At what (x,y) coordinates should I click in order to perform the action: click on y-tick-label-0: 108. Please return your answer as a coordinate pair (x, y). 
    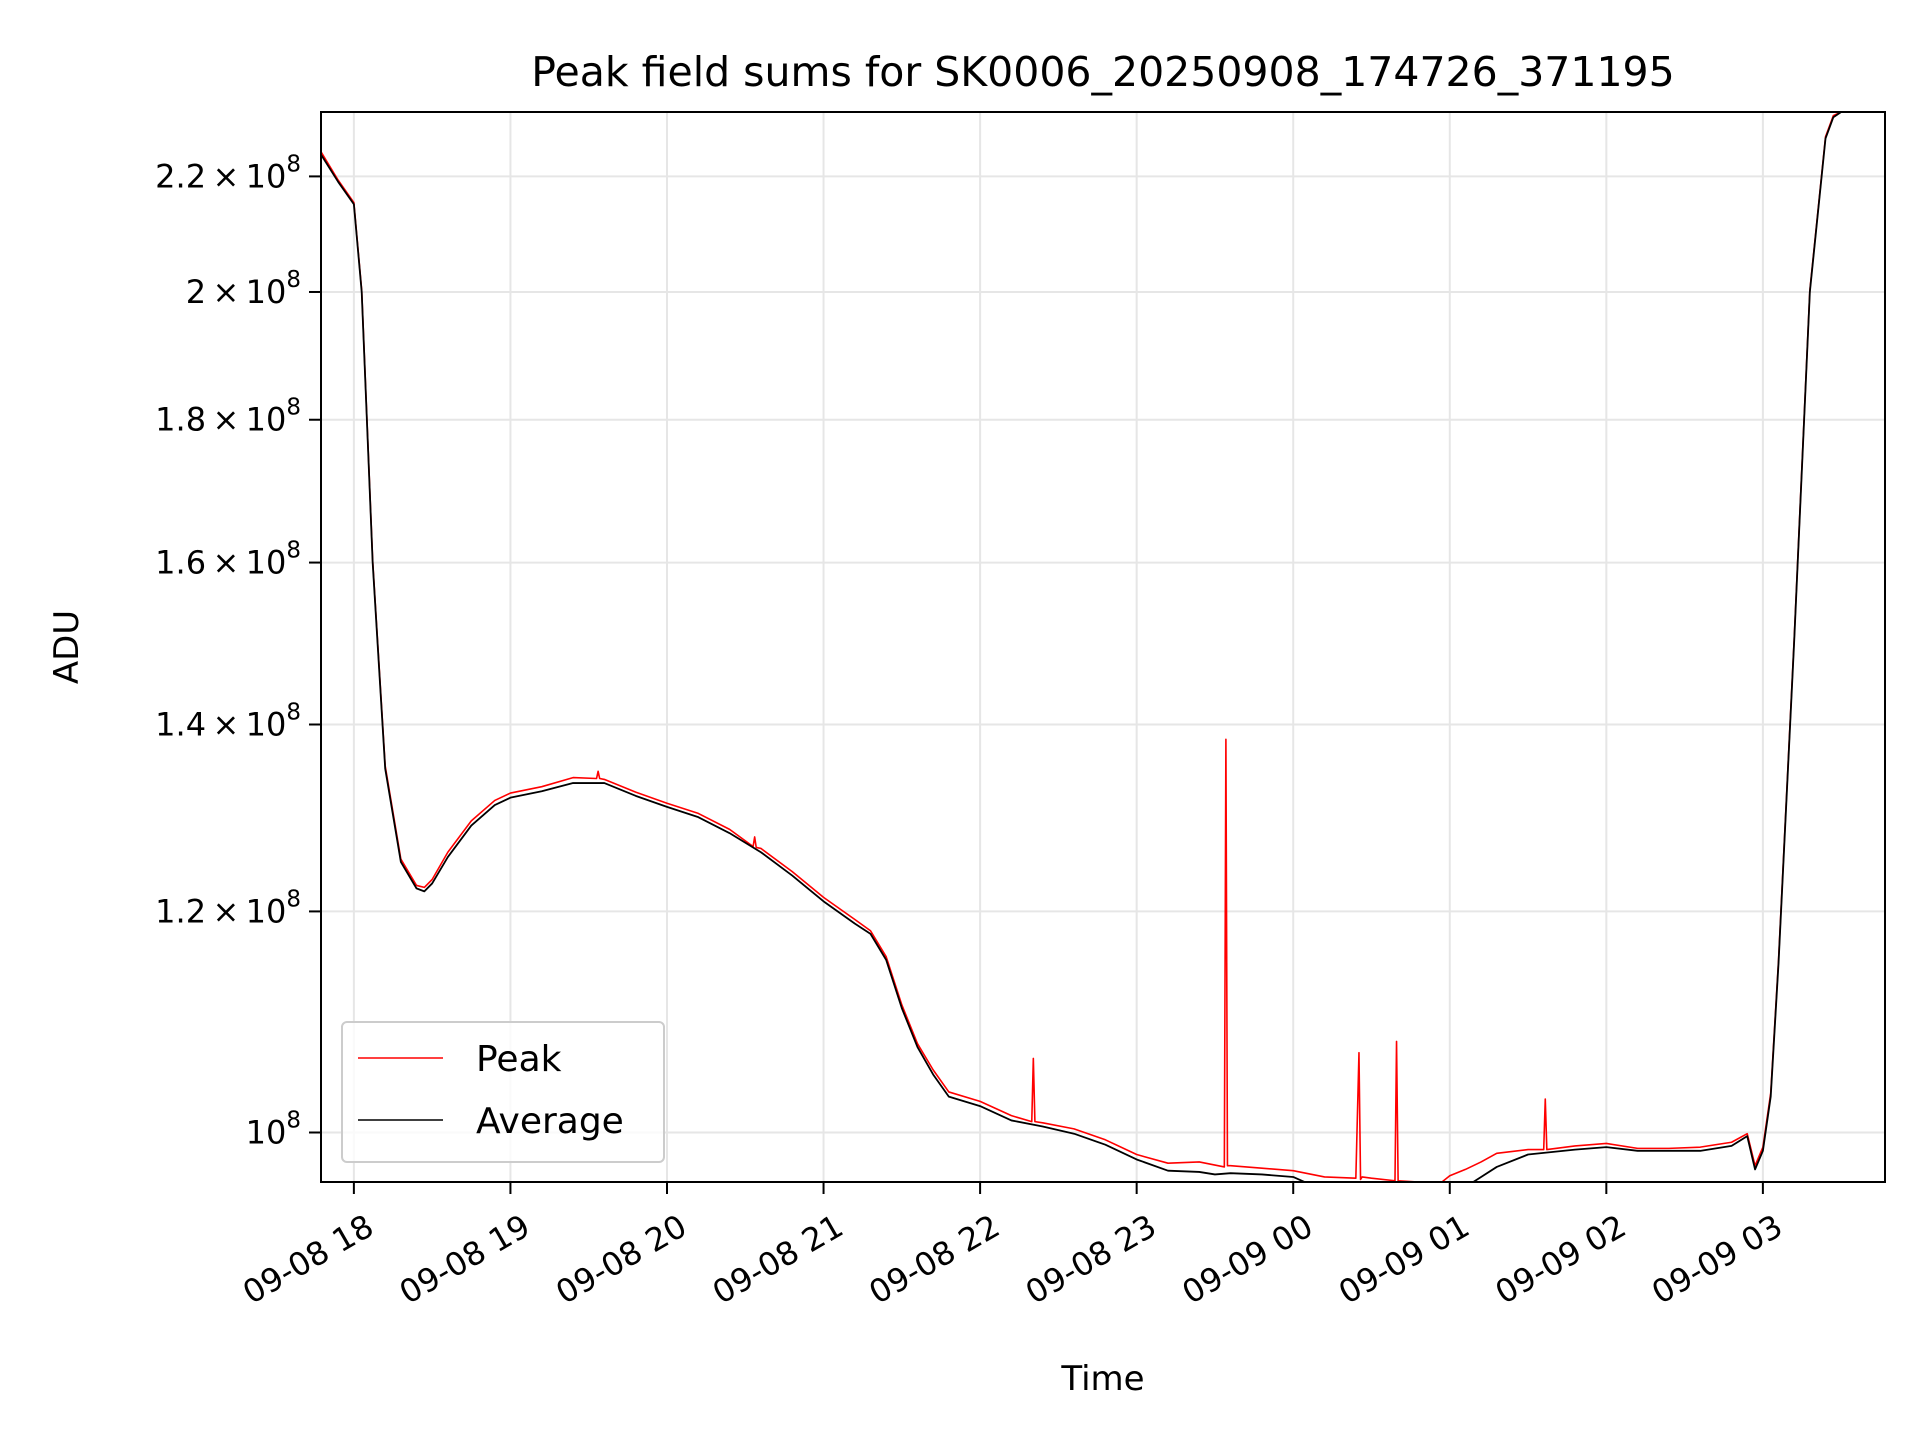
    Looking at the image, I should click on (273, 1129).